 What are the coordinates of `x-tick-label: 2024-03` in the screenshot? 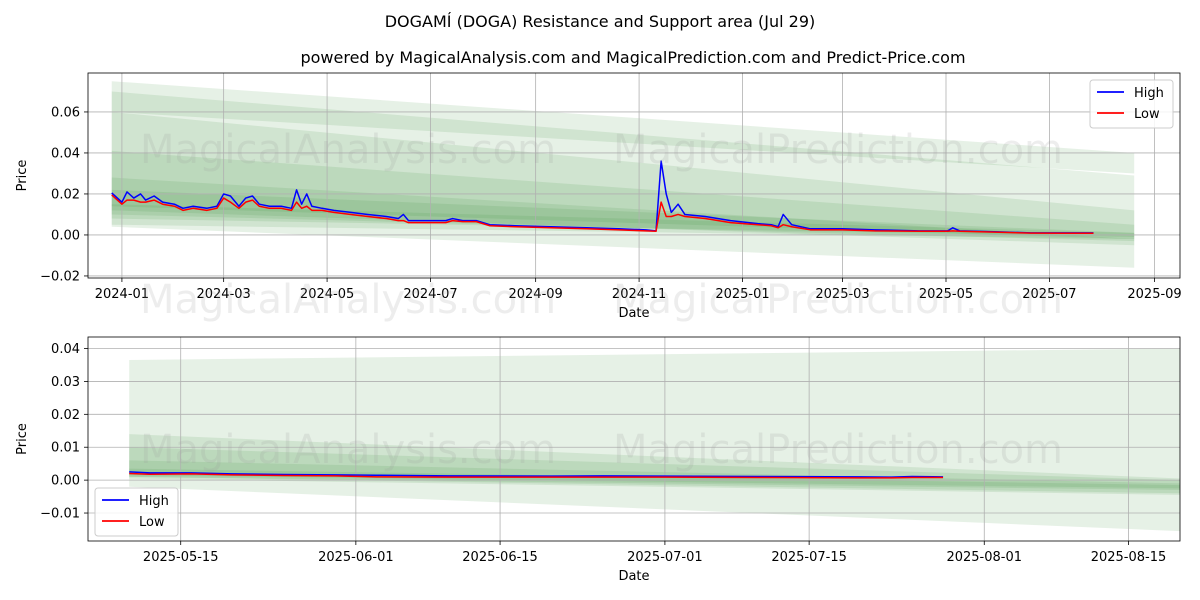 It's located at (223, 294).